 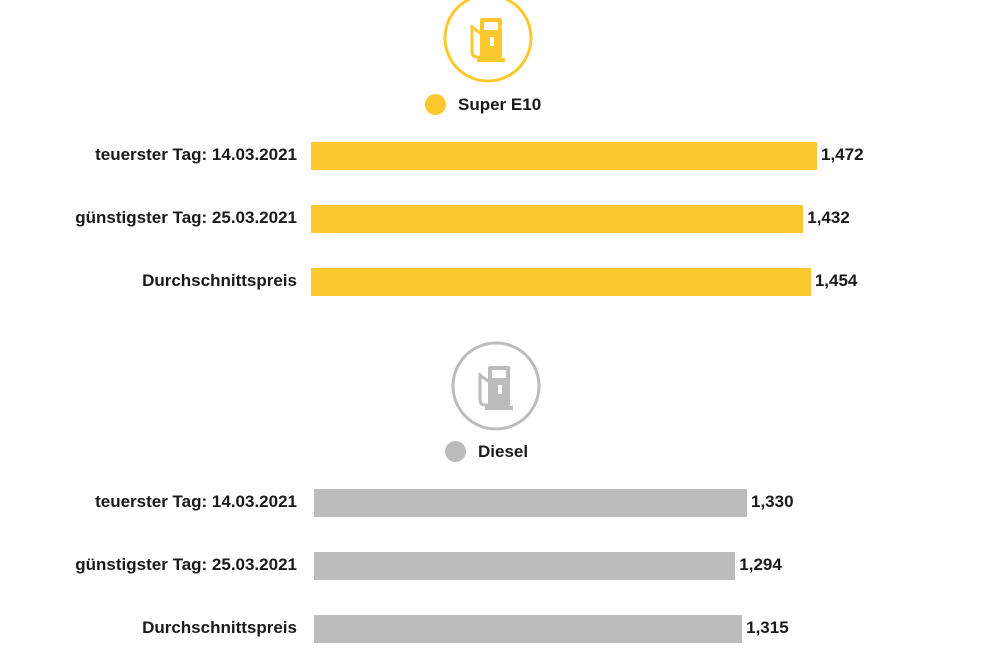 I want to click on bar-diesel-durchschnitt, so click(x=528, y=629).